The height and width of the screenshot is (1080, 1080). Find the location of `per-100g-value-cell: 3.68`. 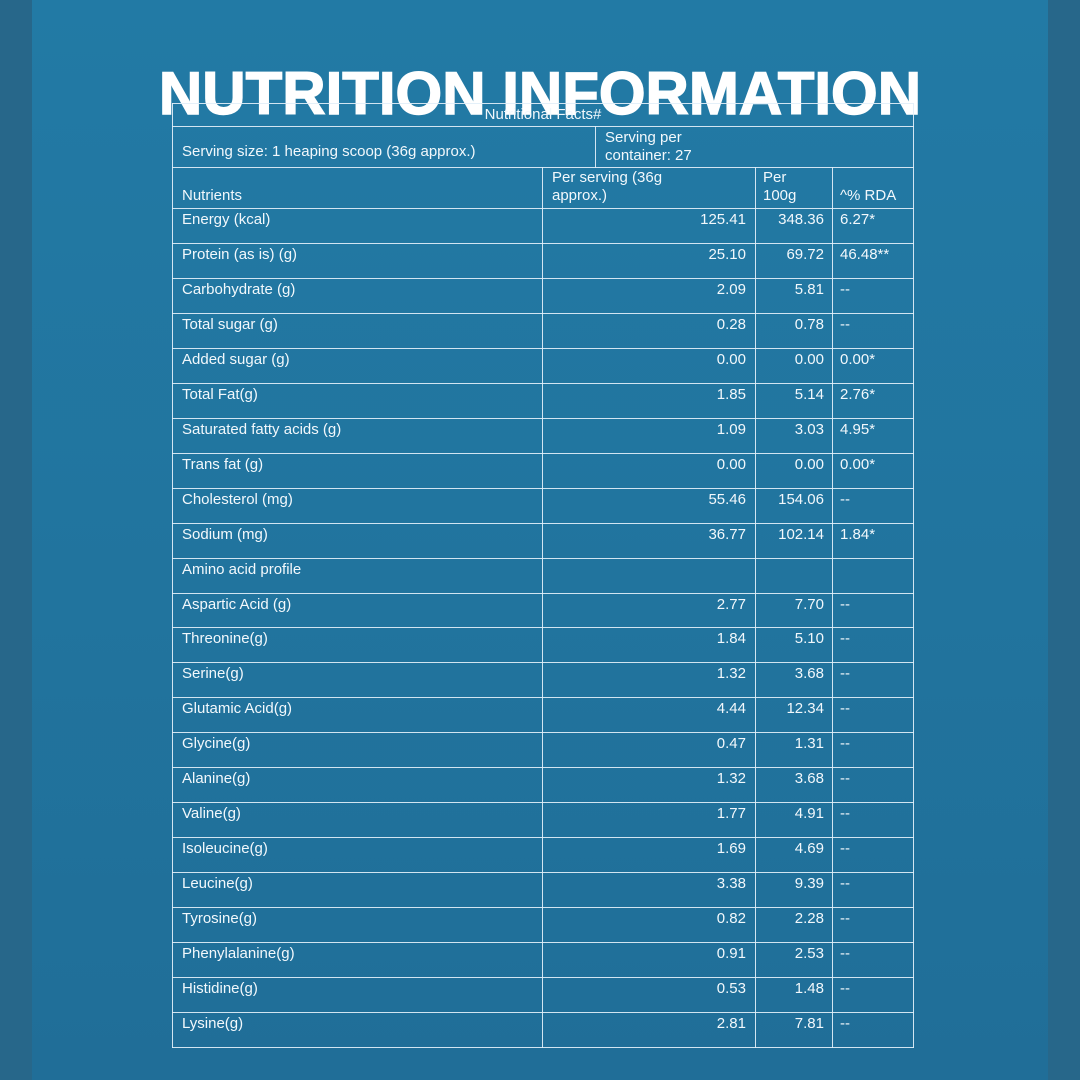

per-100g-value-cell: 3.68 is located at coordinates (794, 680).